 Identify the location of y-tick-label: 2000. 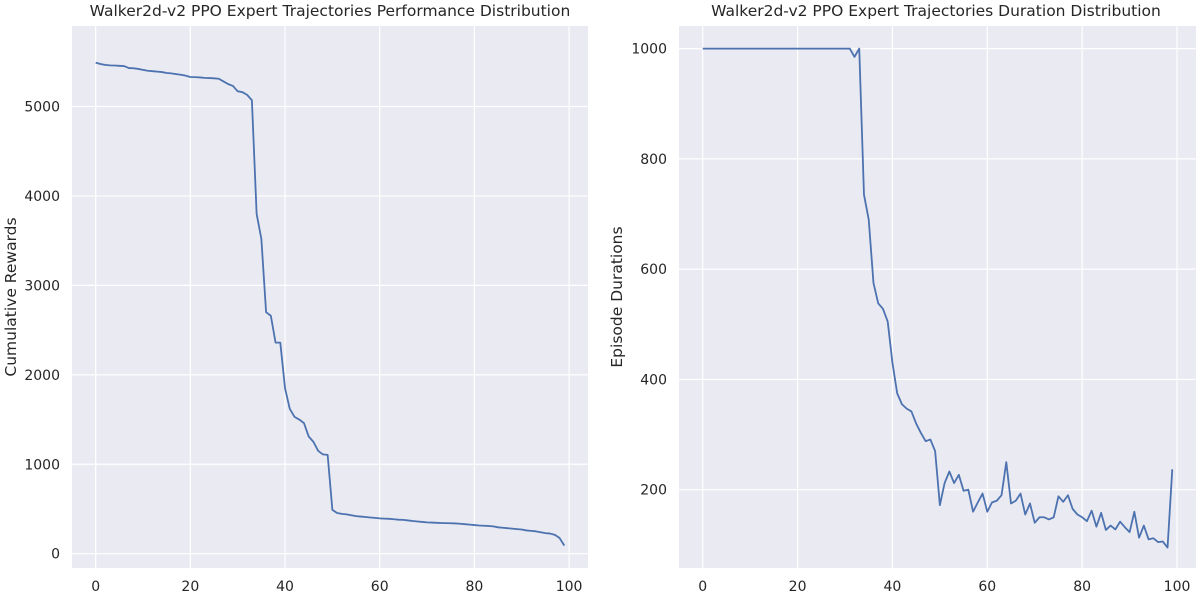
(42, 376).